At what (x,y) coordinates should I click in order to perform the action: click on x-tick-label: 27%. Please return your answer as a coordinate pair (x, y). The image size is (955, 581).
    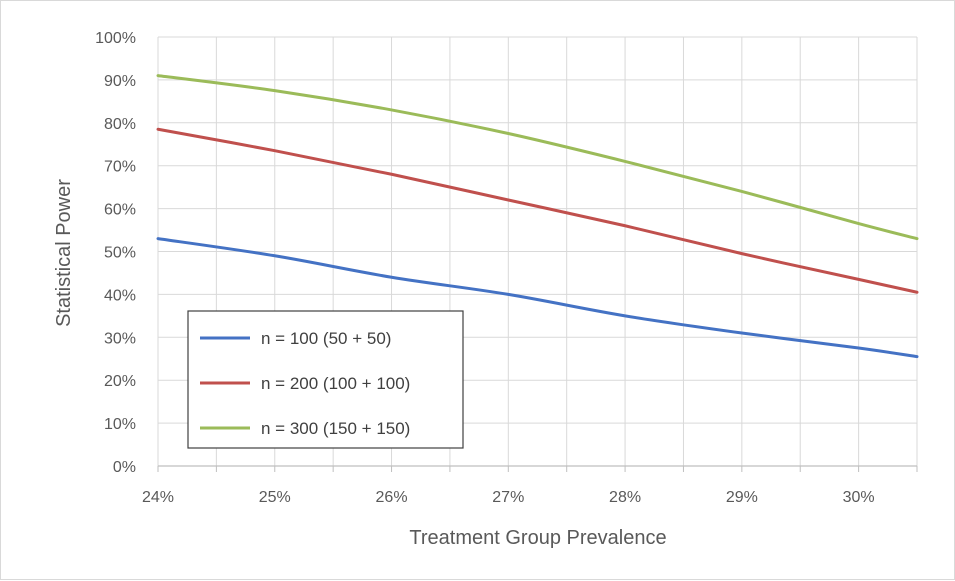
    Looking at the image, I should click on (508, 497).